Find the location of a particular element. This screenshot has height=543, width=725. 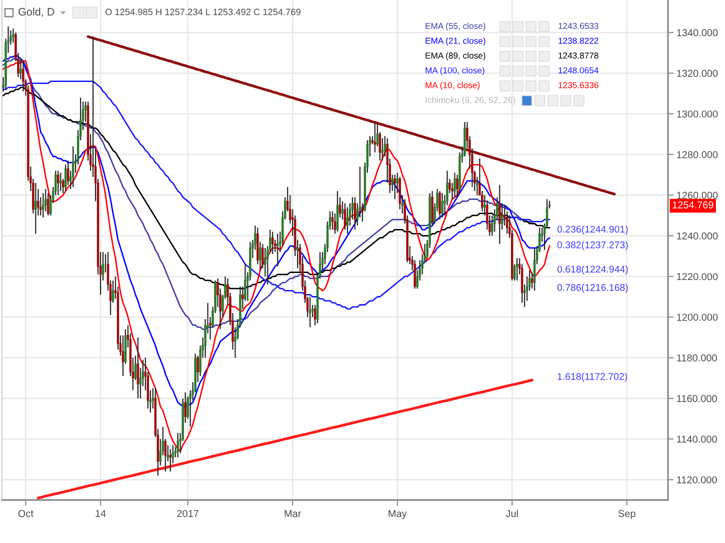

annotation: 0.618(1224.944) is located at coordinates (592, 270).